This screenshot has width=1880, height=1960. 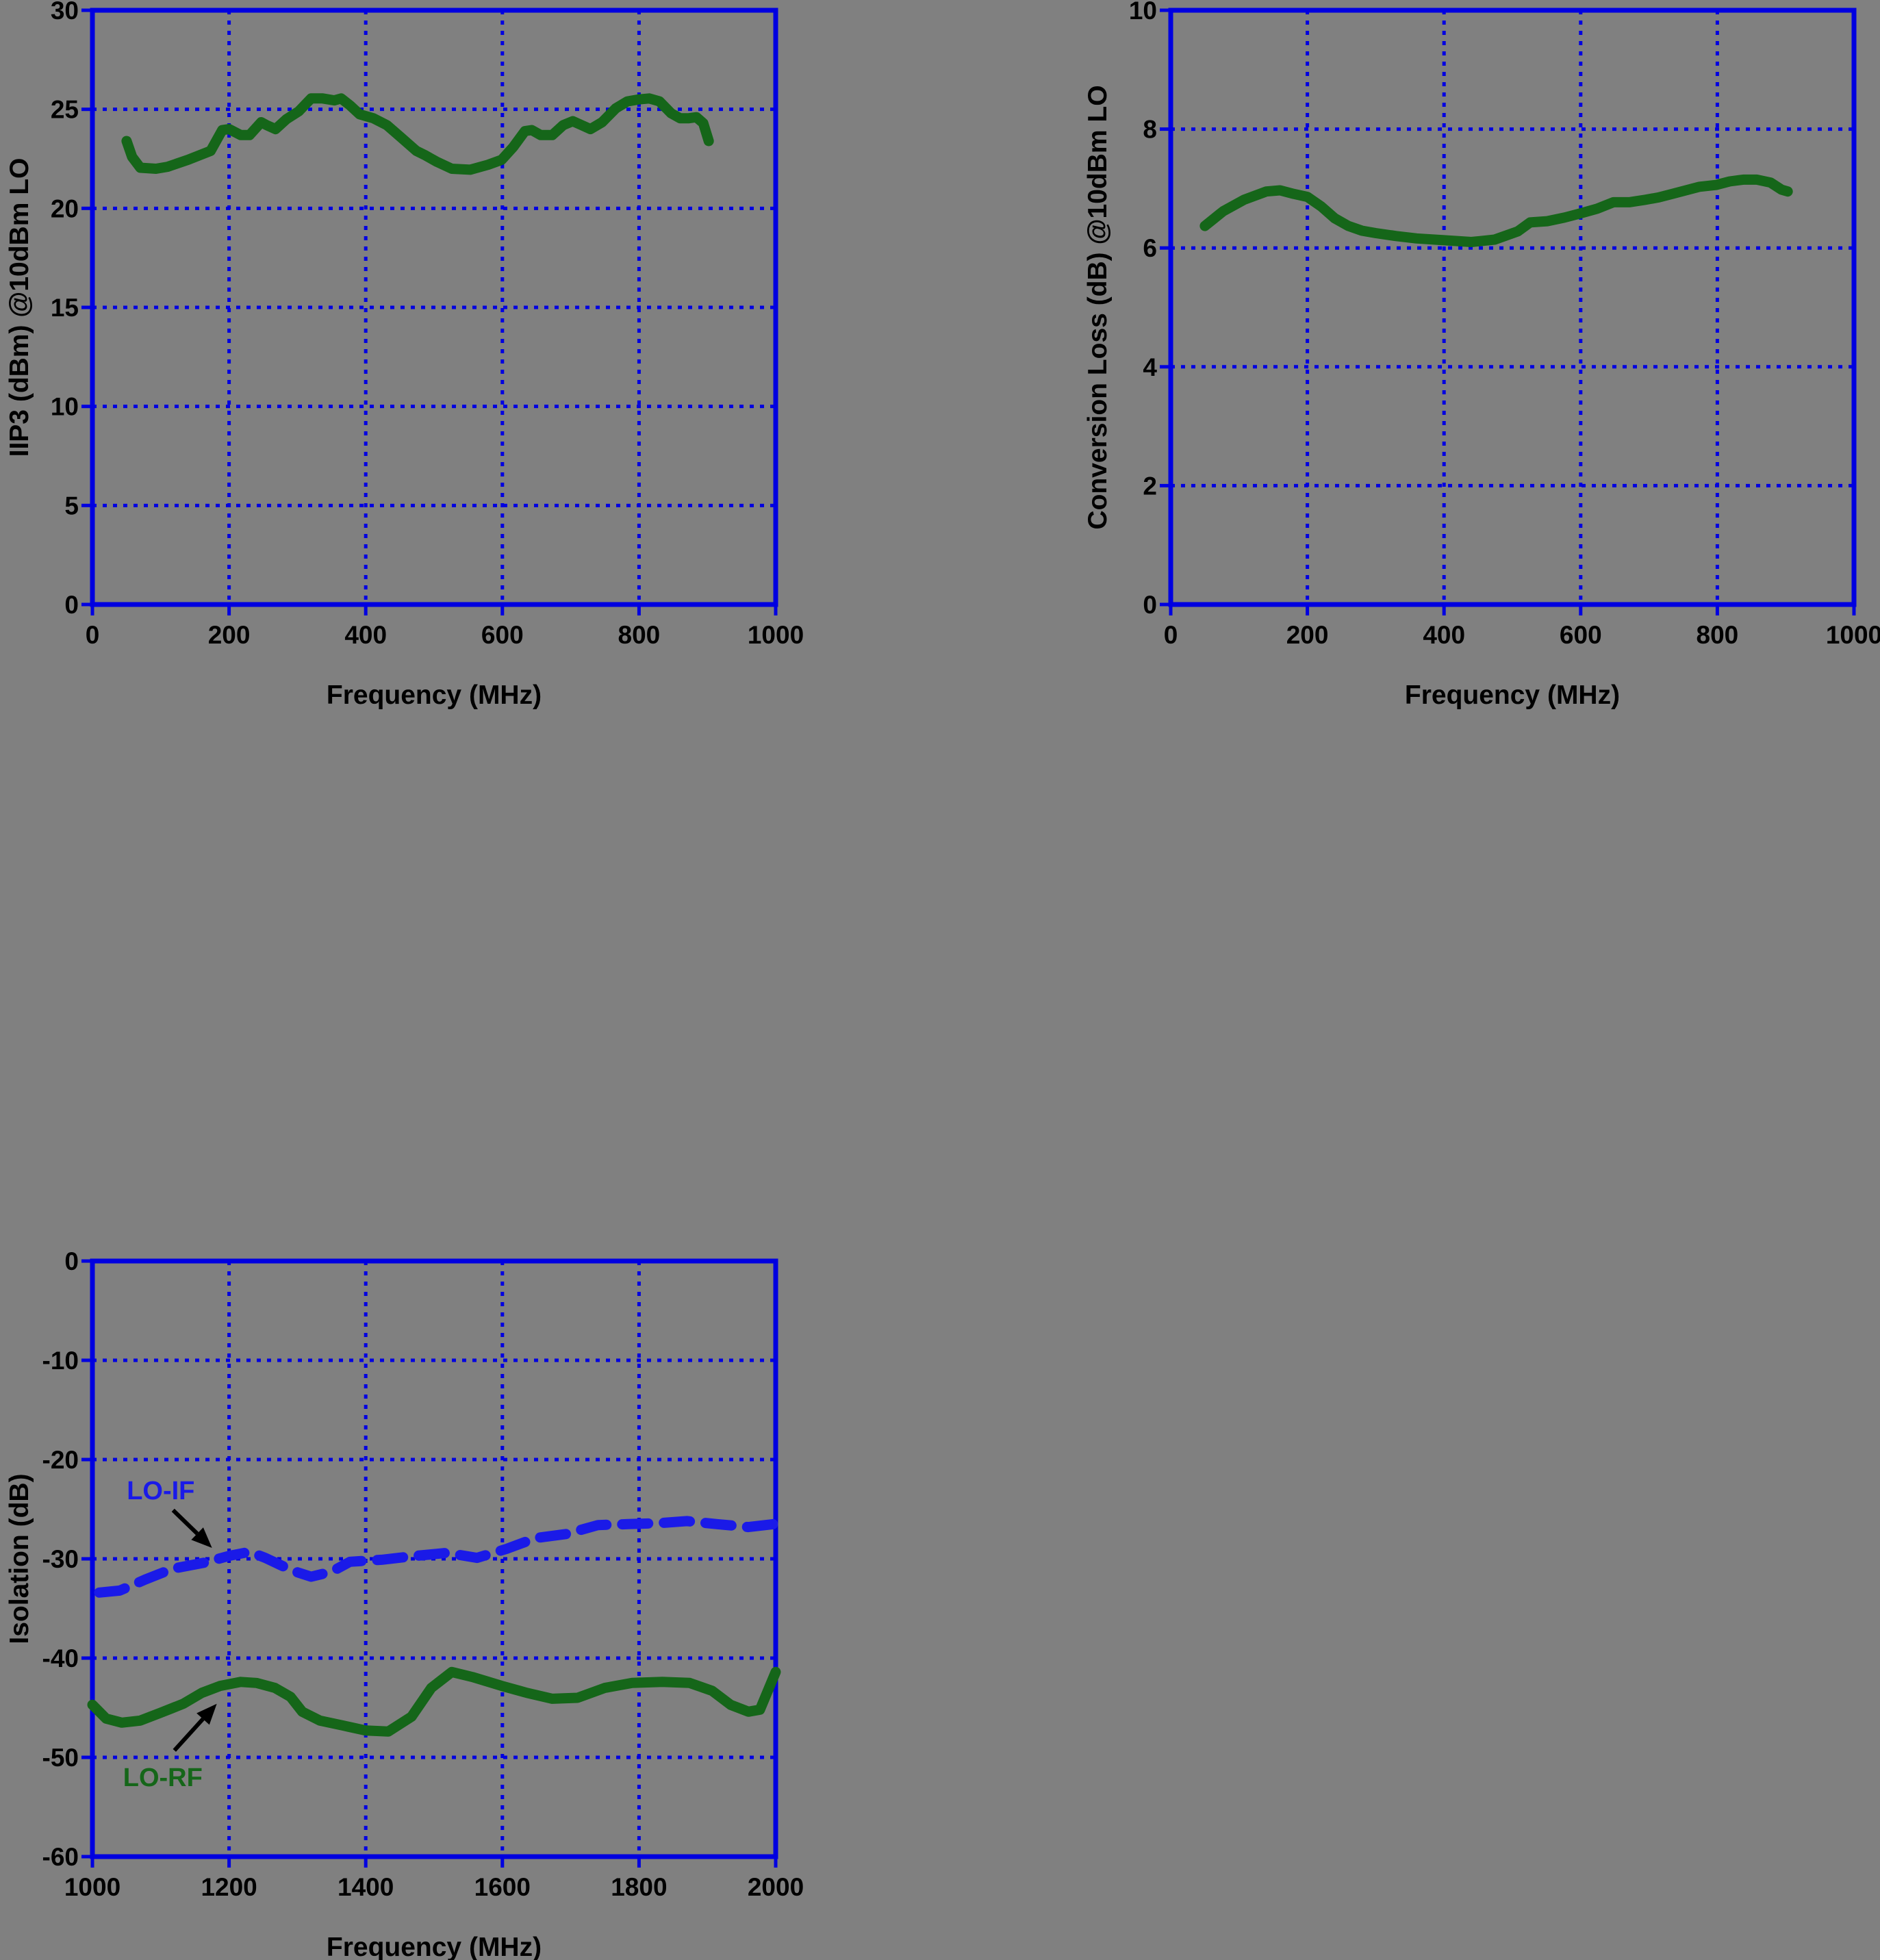 I want to click on y-tick-label: -40, so click(x=60, y=1658).